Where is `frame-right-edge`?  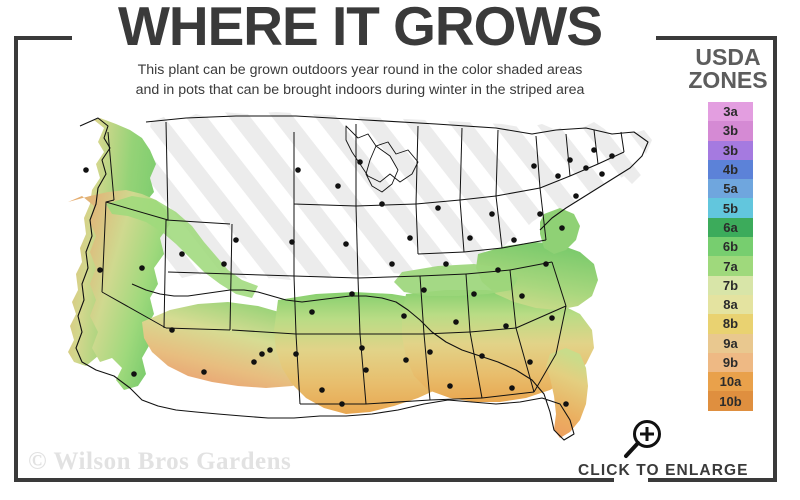 frame-right-edge is located at coordinates (775, 259).